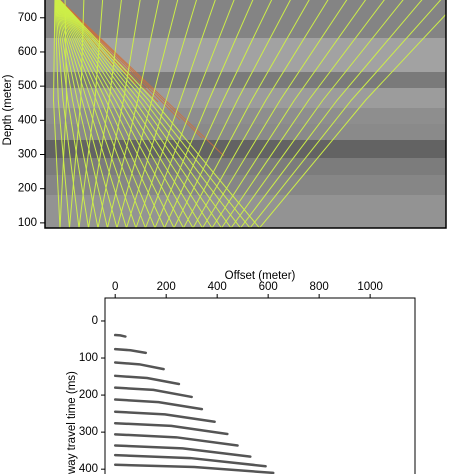 This screenshot has height=474, width=474. I want to click on y-axis-title: Depth (meter), so click(8, 109).